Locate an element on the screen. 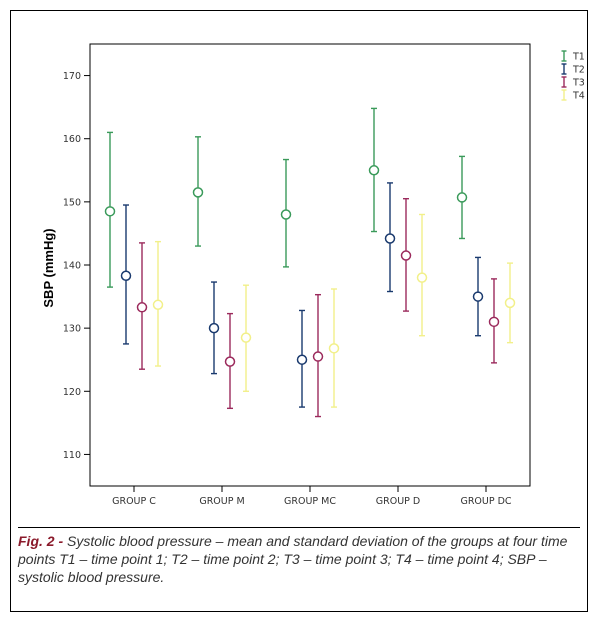 The height and width of the screenshot is (624, 600). x-axis: GROUP C GROUP M GROUP MC GROUP D GROUP DC is located at coordinates (312, 496).